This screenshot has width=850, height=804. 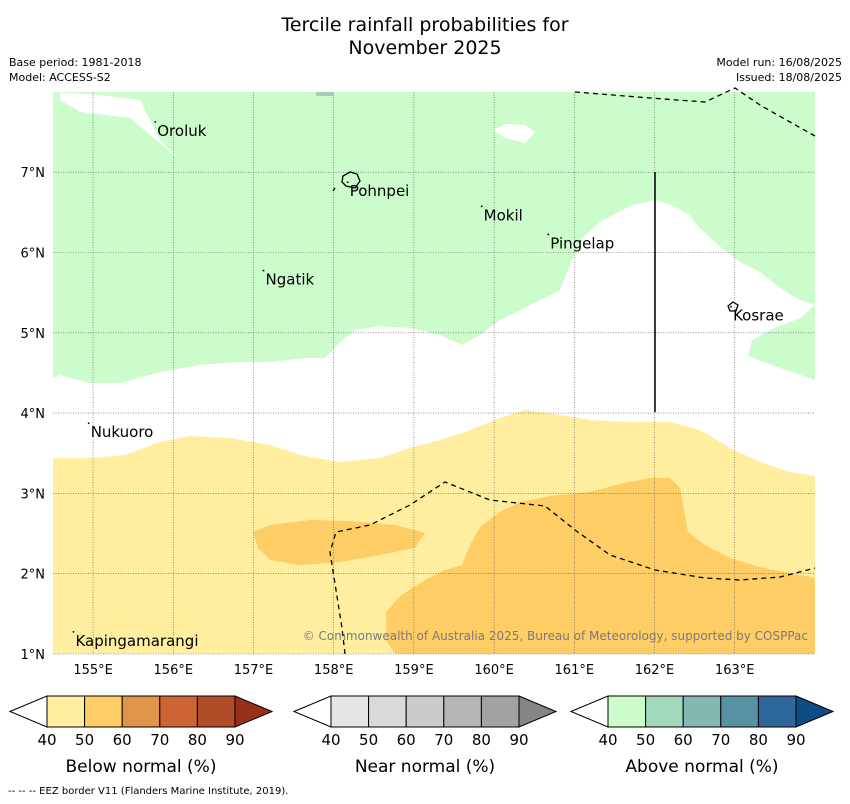 I want to click on white-patch-north, so click(x=514, y=133).